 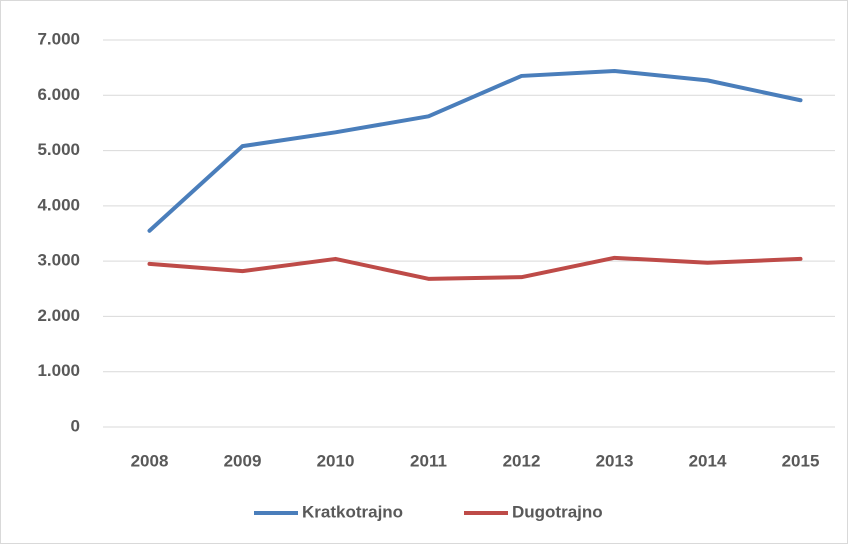 I want to click on legend-label: Dugotrajno, so click(x=557, y=511).